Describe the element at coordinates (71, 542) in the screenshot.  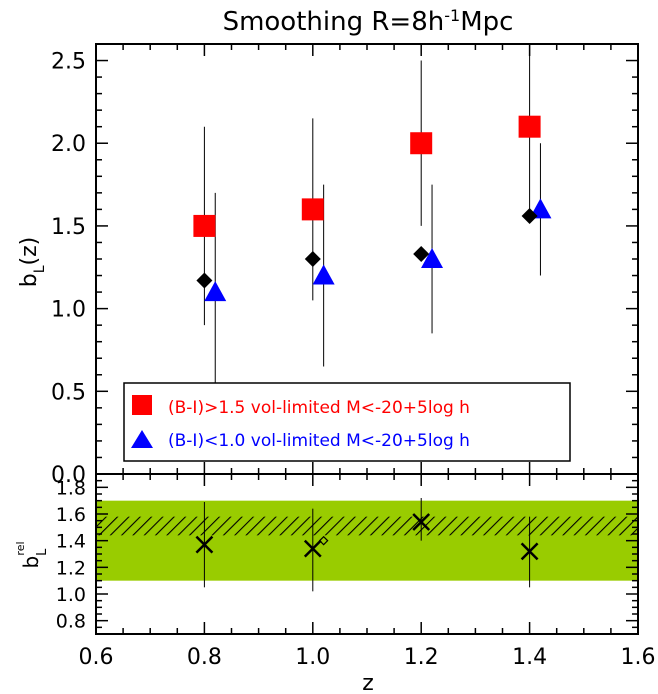
I see `y-tick-label: 1.4` at that location.